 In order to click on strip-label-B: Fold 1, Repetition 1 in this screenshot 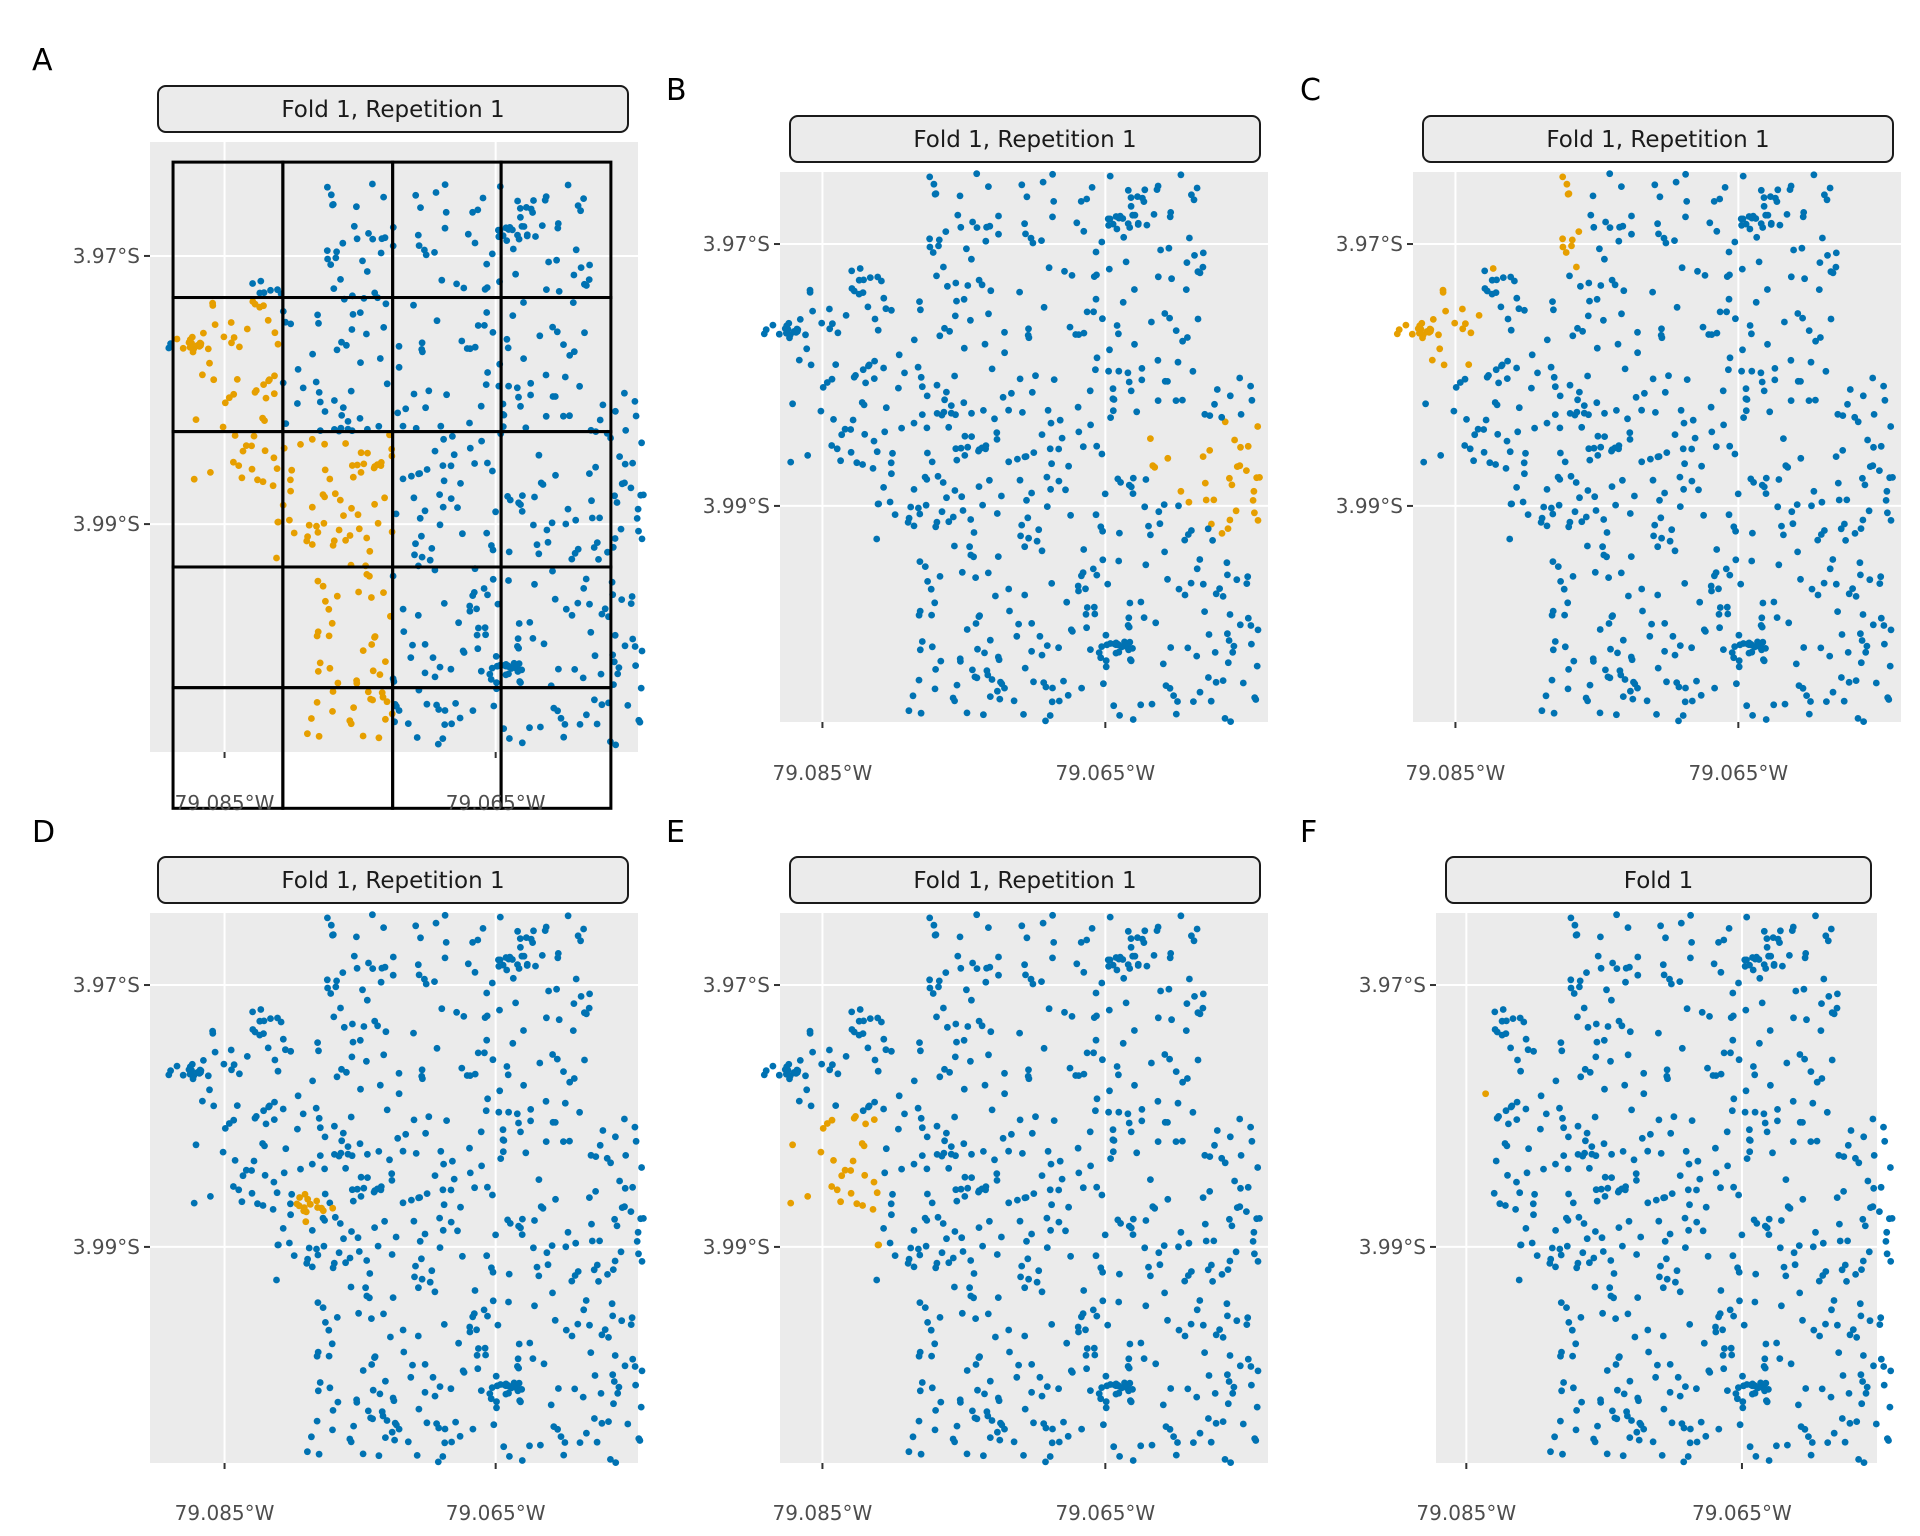, I will do `click(1024, 140)`.